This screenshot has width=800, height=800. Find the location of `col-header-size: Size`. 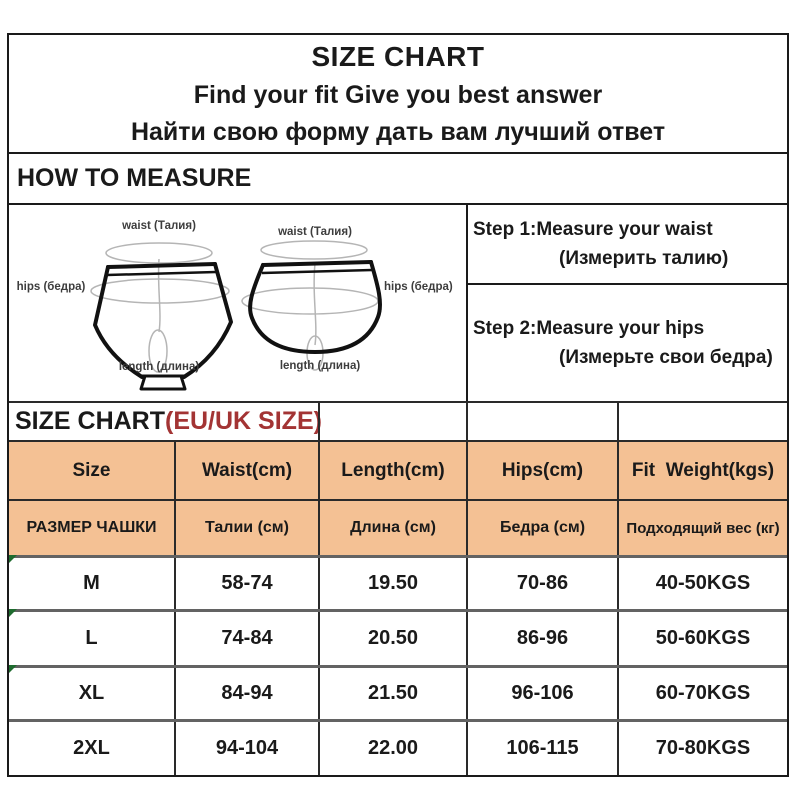

col-header-size: Size is located at coordinates (91, 470).